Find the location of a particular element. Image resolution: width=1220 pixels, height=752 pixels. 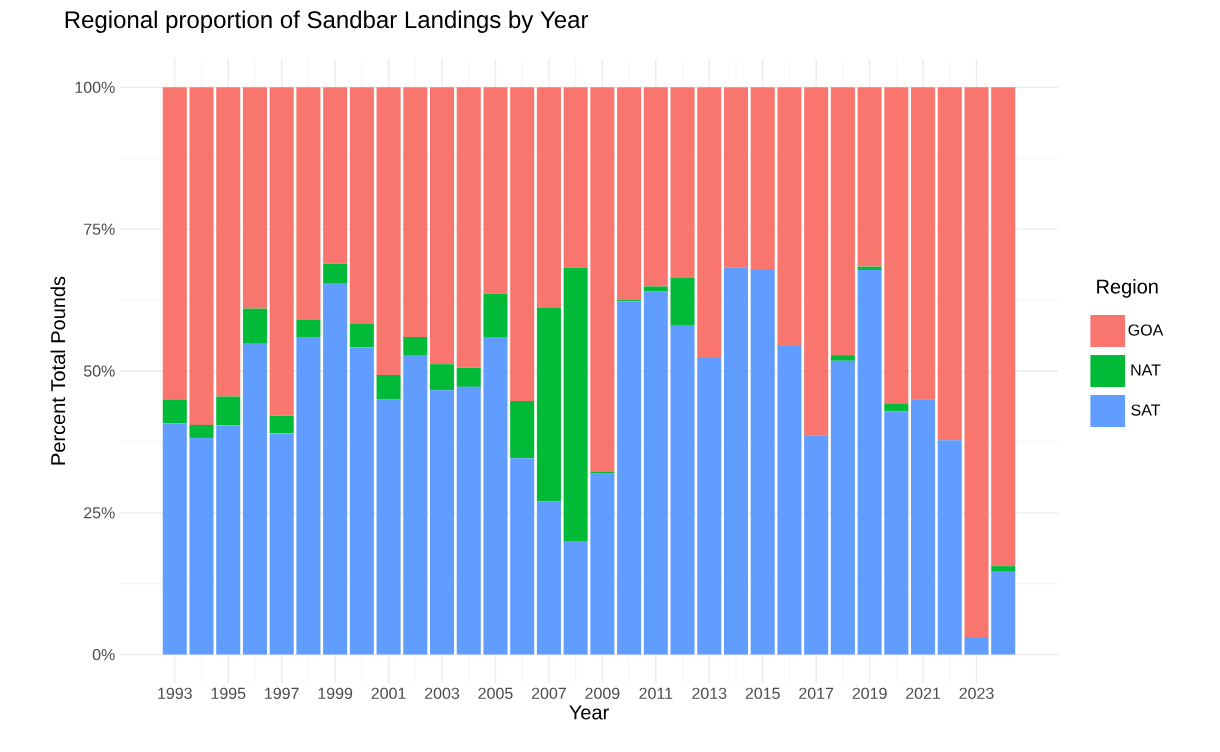

x-tick-label: 2017 is located at coordinates (816, 693).